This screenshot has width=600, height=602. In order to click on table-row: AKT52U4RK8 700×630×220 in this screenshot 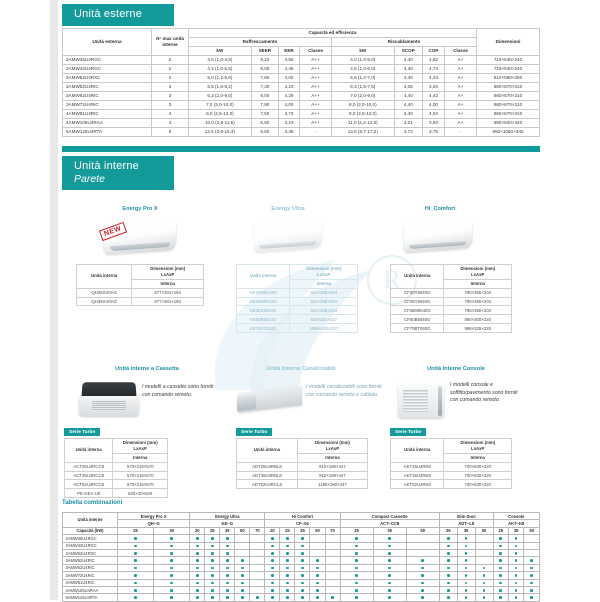, I will do `click(450, 484)`.